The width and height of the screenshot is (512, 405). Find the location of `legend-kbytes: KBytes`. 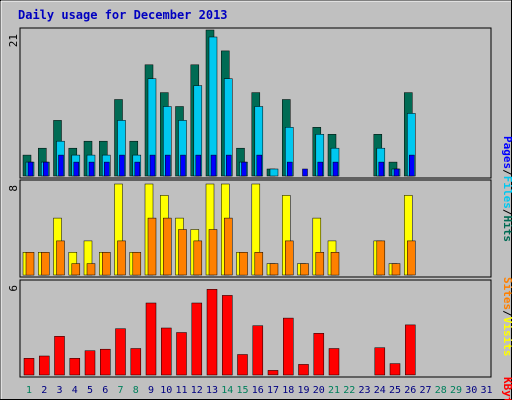

legend-kbytes: KBytes is located at coordinates (506, 388).